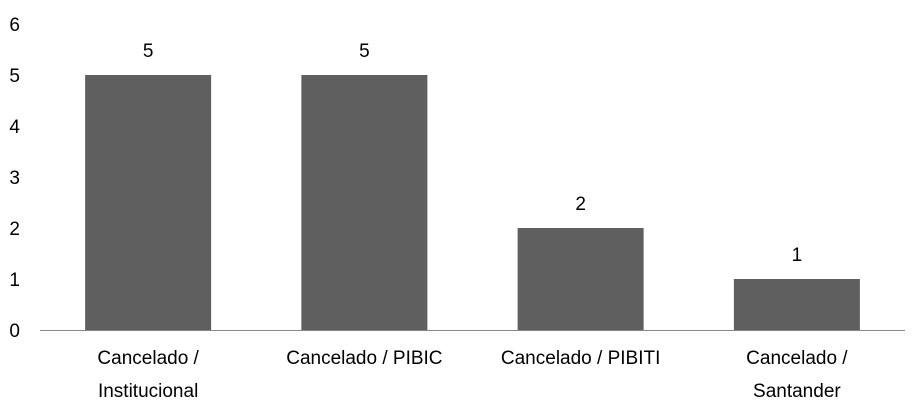  Describe the element at coordinates (14, 127) in the screenshot. I see `y-tick-label: 4` at that location.